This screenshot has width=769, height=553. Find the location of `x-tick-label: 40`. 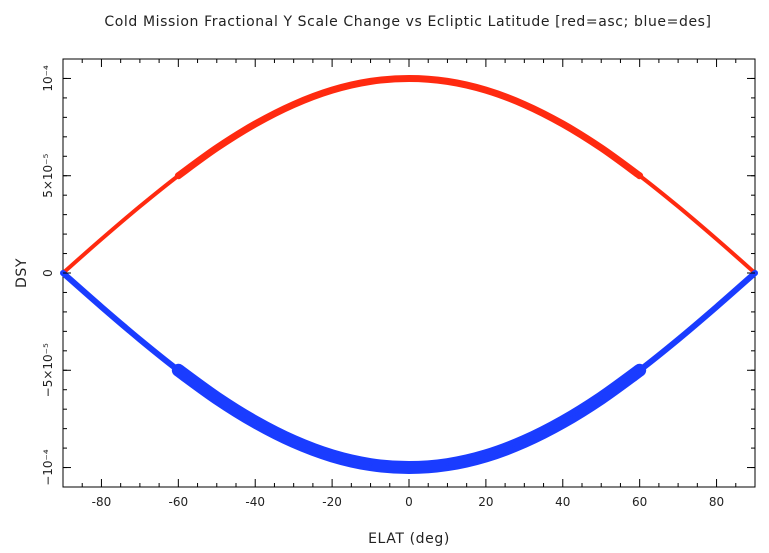

x-tick-label: 40 is located at coordinates (562, 502).